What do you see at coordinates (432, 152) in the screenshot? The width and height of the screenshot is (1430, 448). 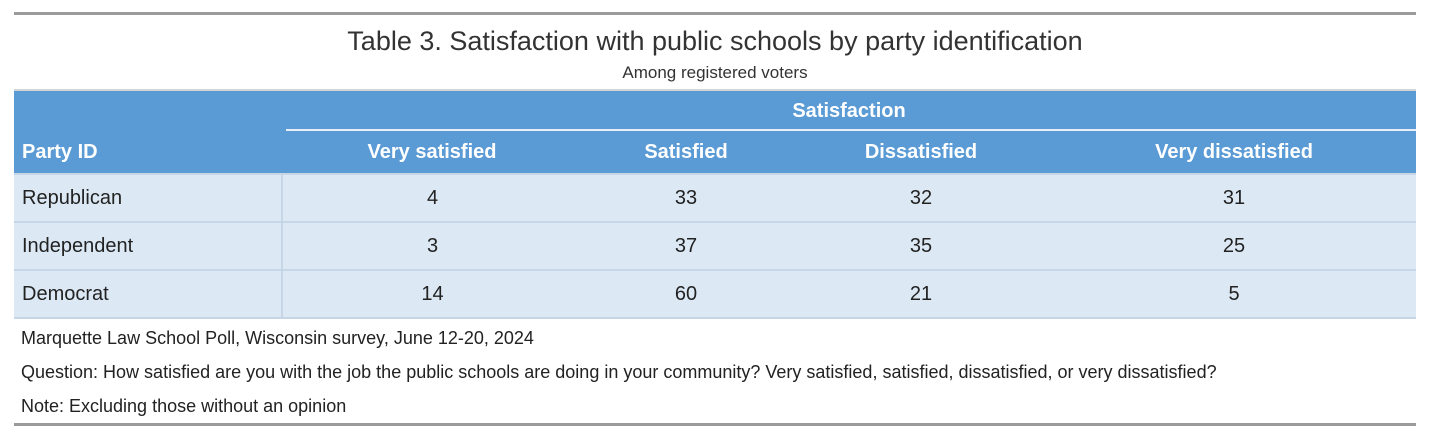 I see `column-header-very-satisfied: Very satisfied` at bounding box center [432, 152].